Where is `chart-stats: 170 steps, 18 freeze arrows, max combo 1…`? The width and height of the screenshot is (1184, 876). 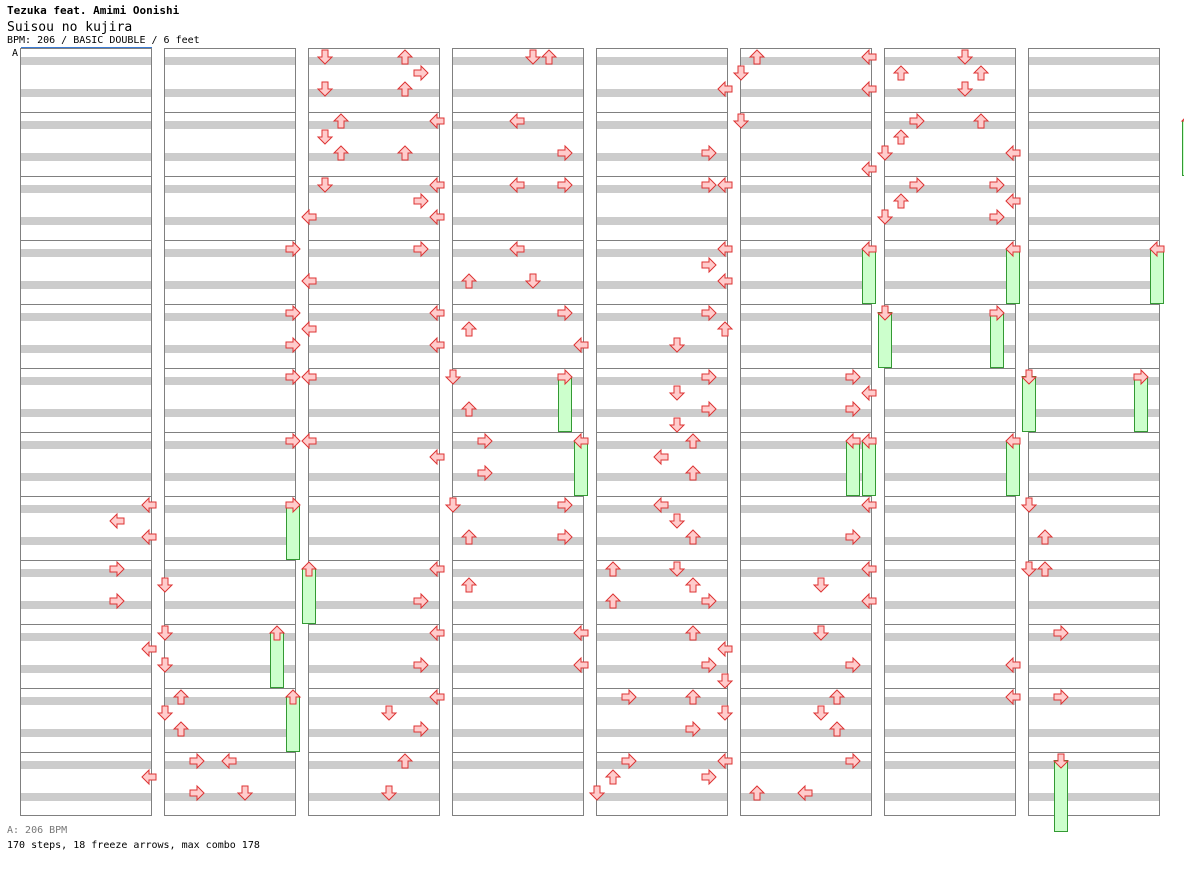
chart-stats: 170 steps, 18 freeze arrows, max combo 1… is located at coordinates (133, 845).